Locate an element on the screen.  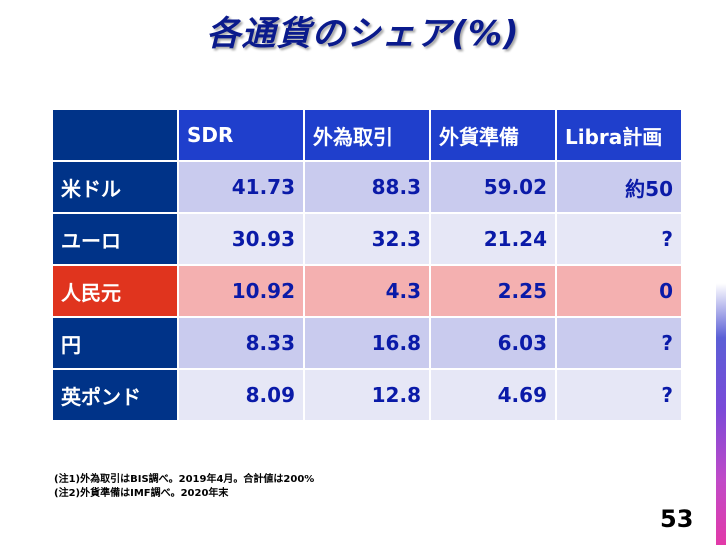
table-cell: 2.25 is located at coordinates (493, 291).